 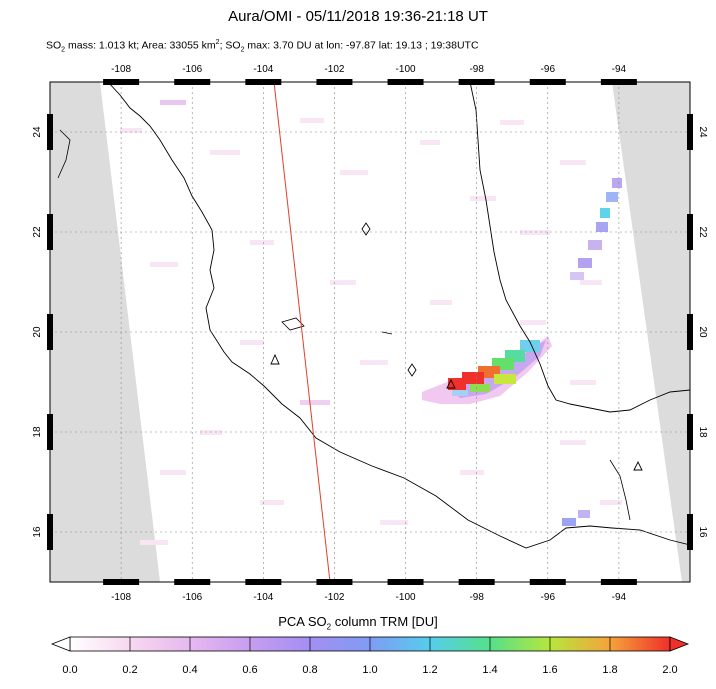 What do you see at coordinates (576, 518) in the screenshot?
I see `so2-patch-southeast` at bounding box center [576, 518].